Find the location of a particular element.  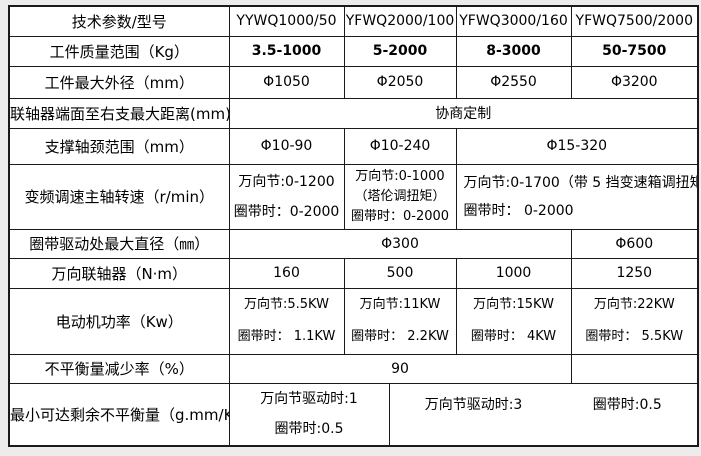

row-label: 最小可达剩余不平衡量（g.mm/Kg） is located at coordinates (119, 414).